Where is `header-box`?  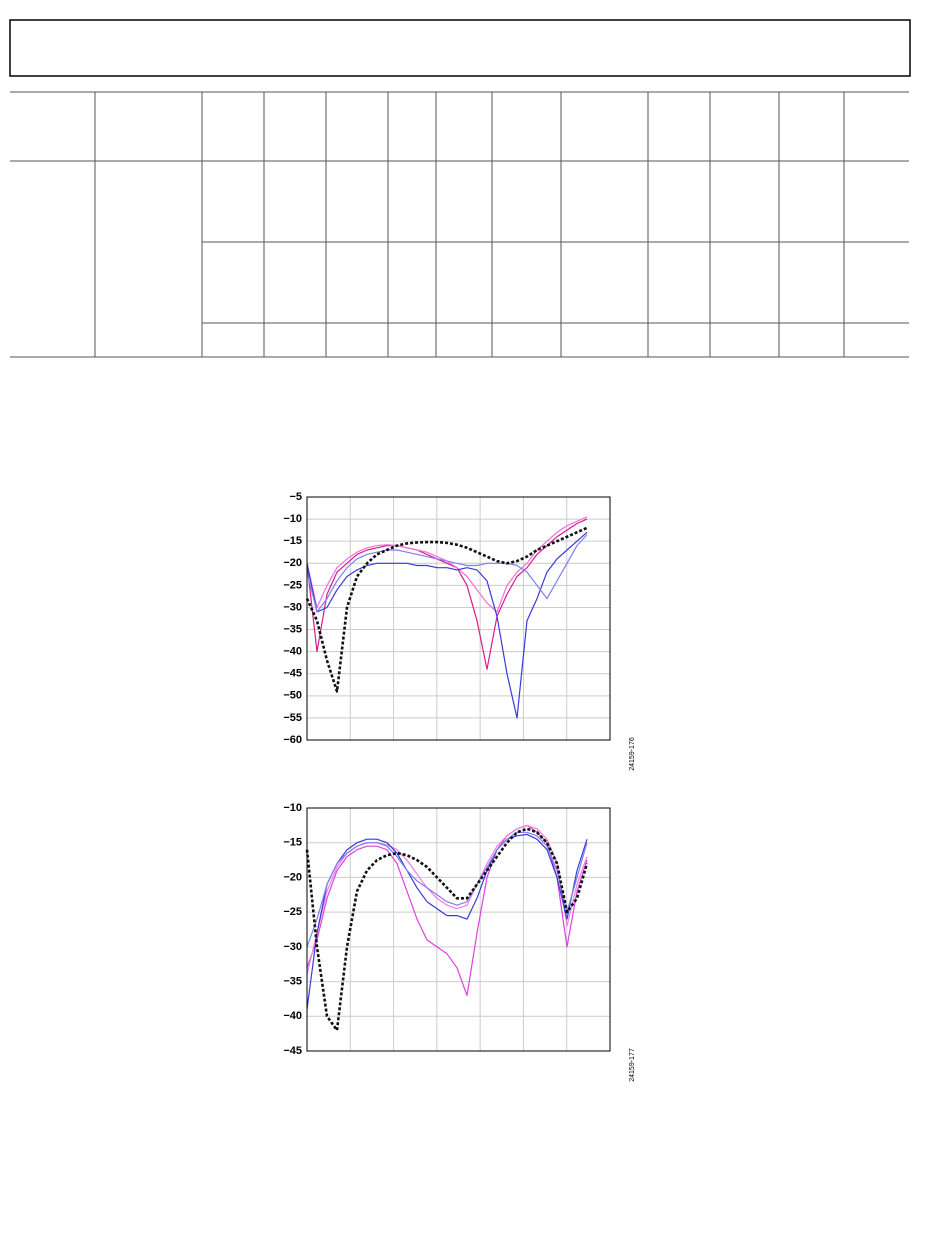
header-box is located at coordinates (460, 48).